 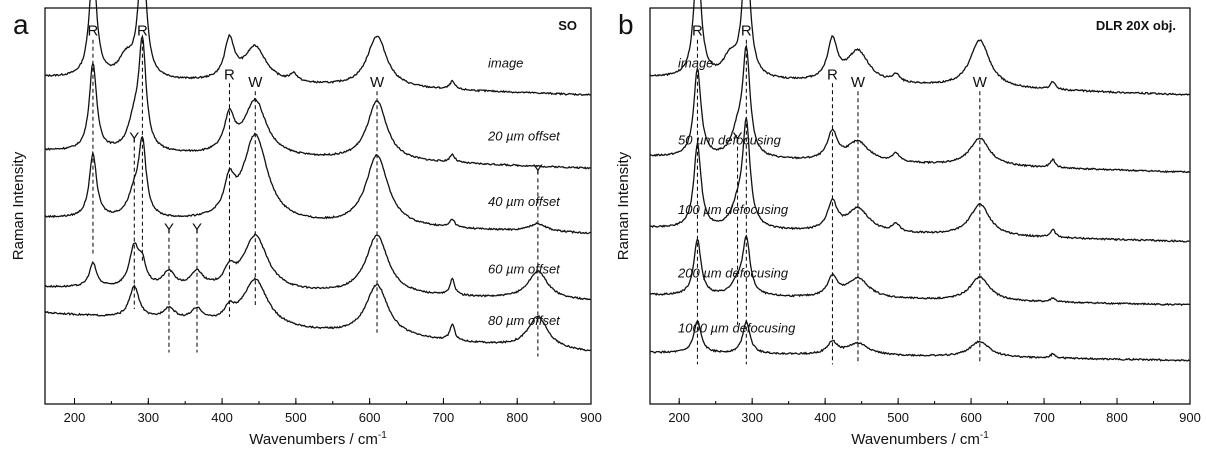 I want to click on panel-label: a, so click(x=21, y=24).